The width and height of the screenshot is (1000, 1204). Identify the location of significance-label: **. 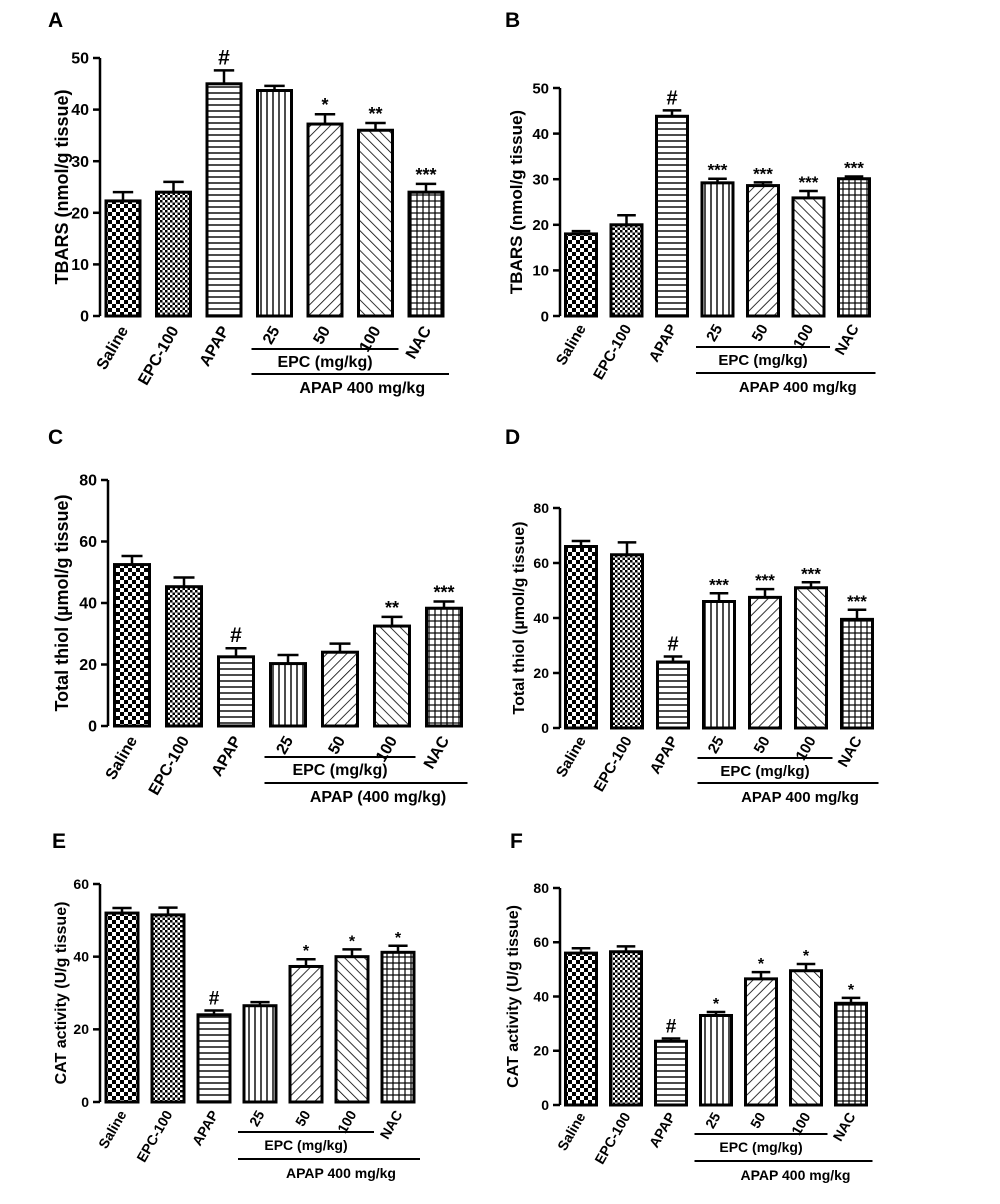
(375, 114).